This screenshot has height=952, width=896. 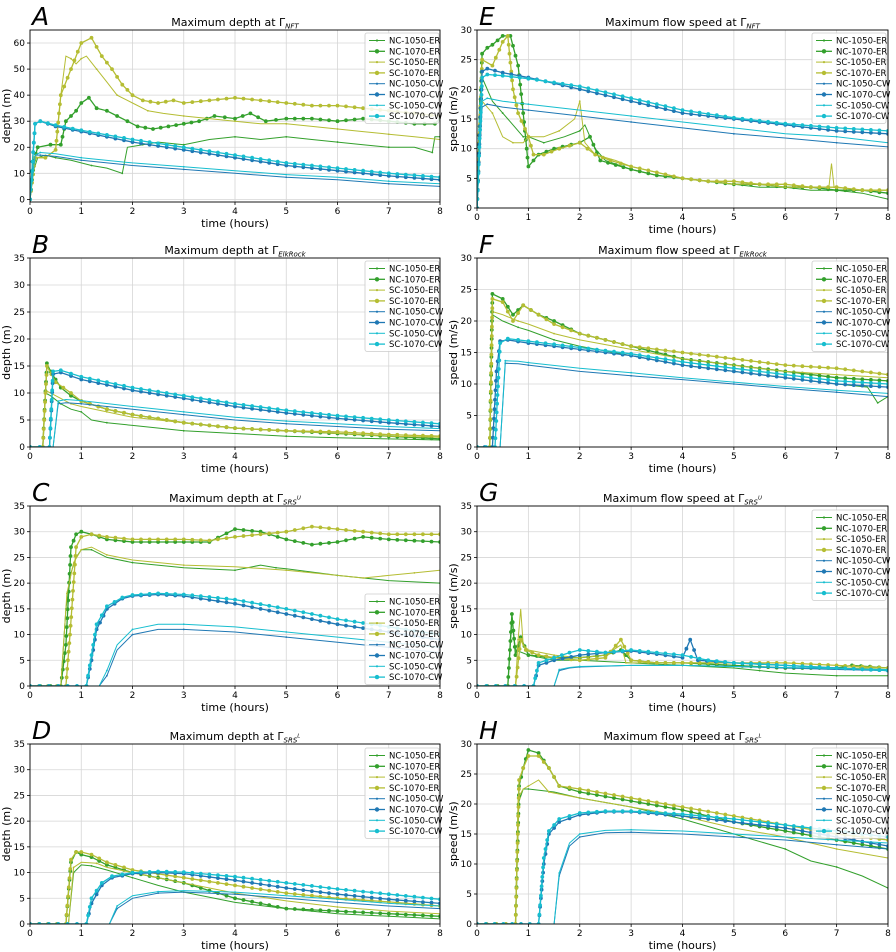 I want to click on legend-label: NC-1050-ER, so click(x=861, y=757).